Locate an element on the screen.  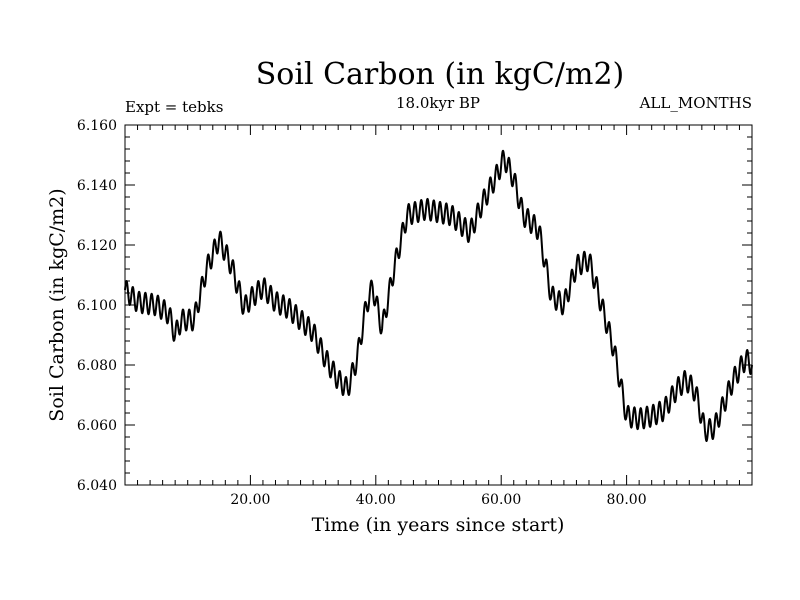
y-axis-title: Soil Carbon (in kgC/m2) is located at coordinates (57, 304).